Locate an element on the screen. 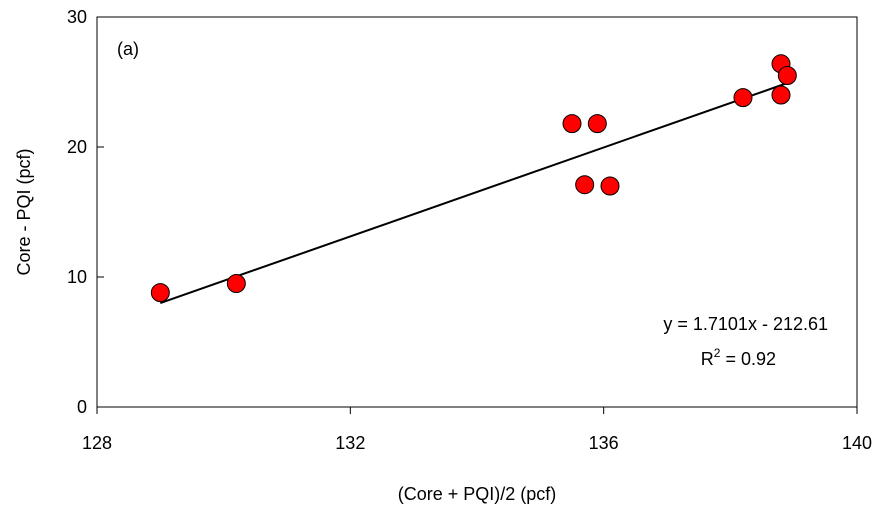 The width and height of the screenshot is (883, 516). x-tick-label: 136 is located at coordinates (604, 443).